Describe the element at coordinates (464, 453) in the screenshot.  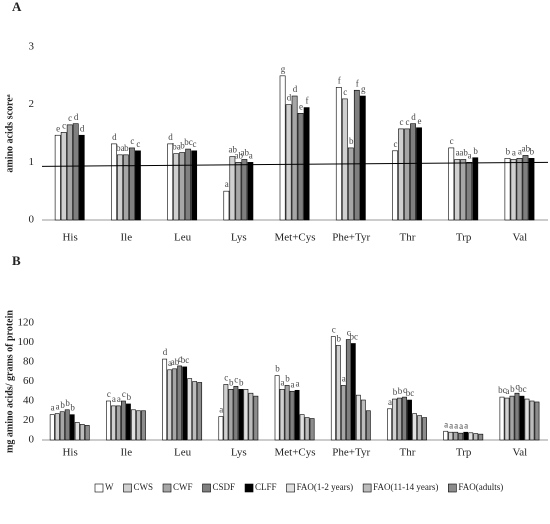
I see `x-tick-label: Trp` at that location.